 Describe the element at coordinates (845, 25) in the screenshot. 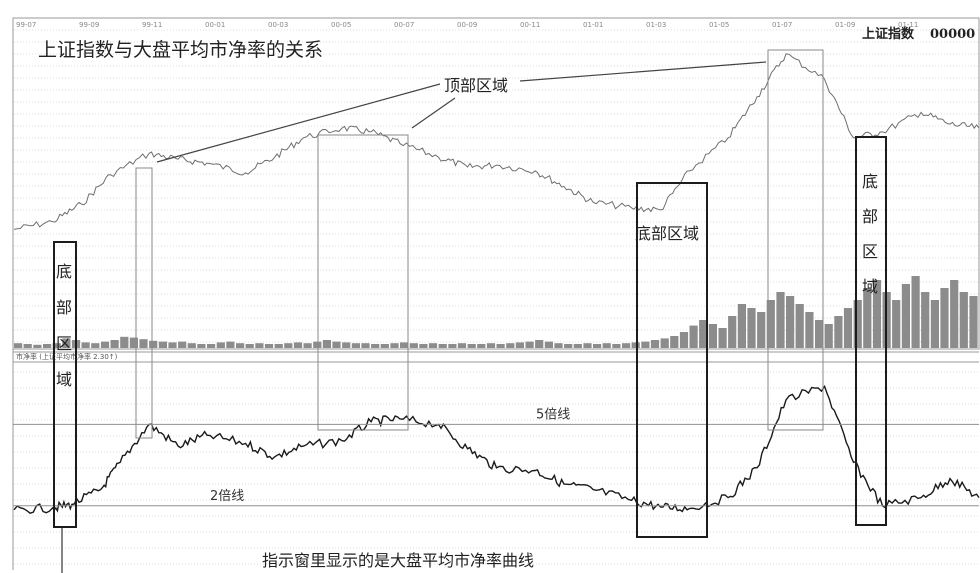

I see `date-tick-label: 01-09` at that location.